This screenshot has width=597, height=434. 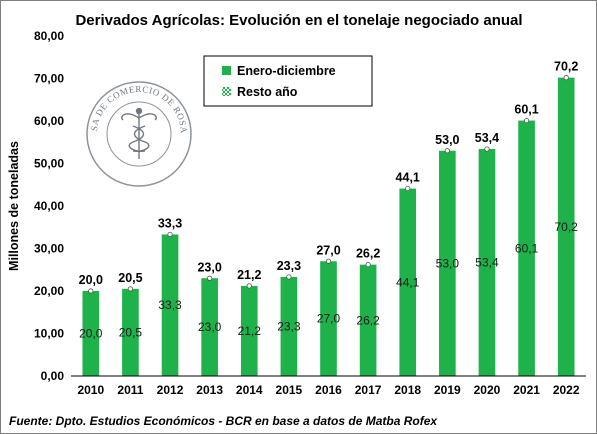 I want to click on bar-value-label: 20,0, so click(x=91, y=280).